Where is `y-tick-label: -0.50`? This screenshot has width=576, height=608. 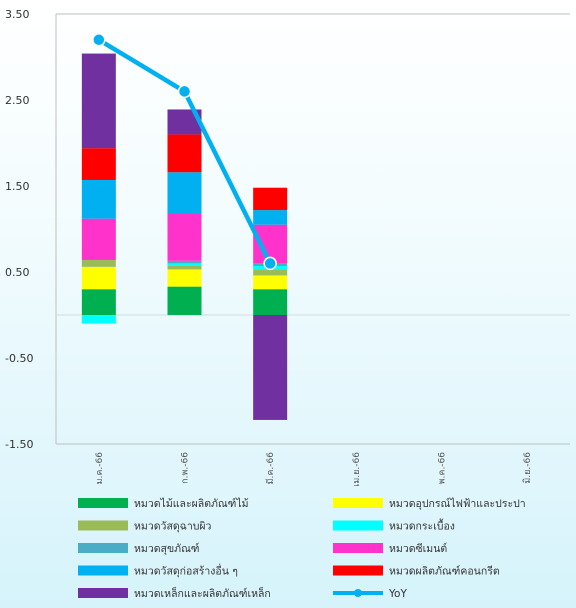 y-tick-label: -0.50 is located at coordinates (19, 358).